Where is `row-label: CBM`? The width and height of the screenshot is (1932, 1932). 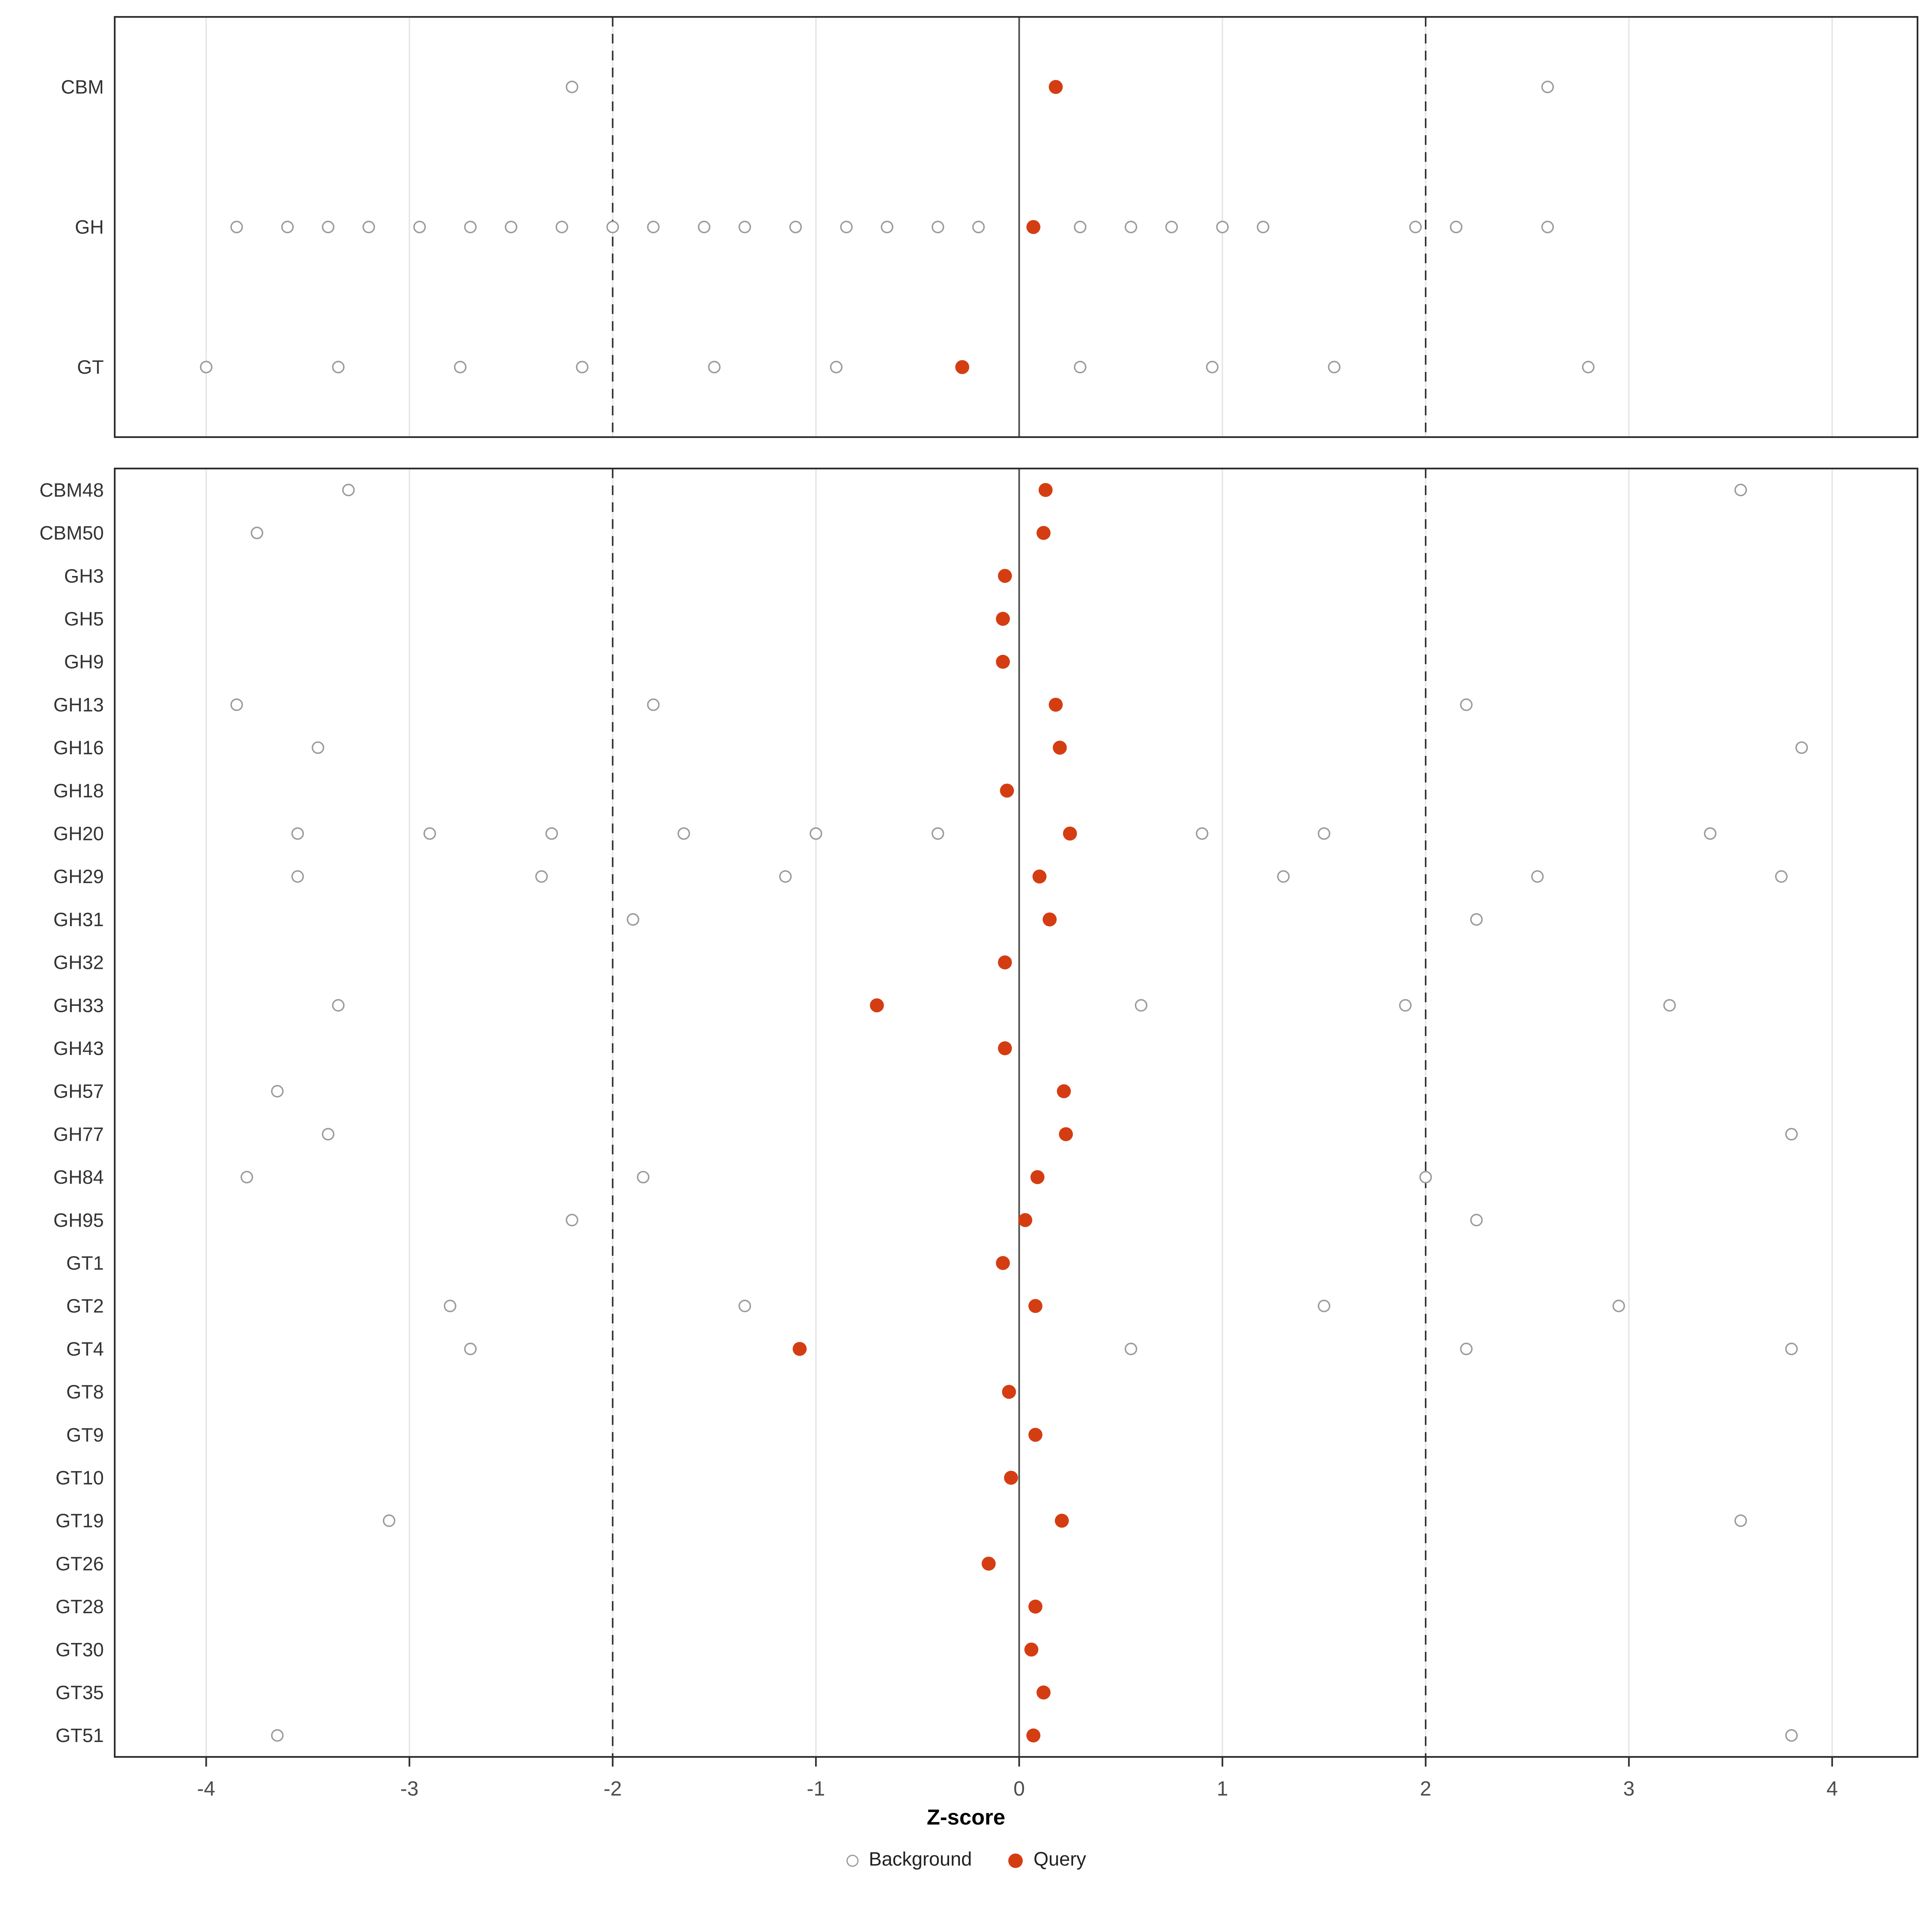 row-label: CBM is located at coordinates (82, 87).